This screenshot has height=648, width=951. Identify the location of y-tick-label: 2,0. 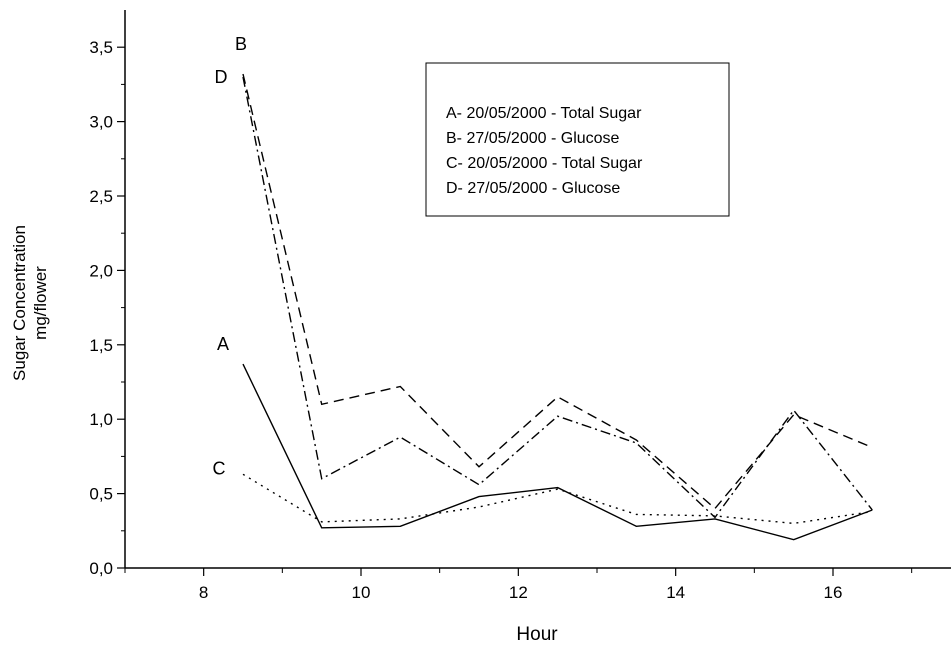
(101, 270).